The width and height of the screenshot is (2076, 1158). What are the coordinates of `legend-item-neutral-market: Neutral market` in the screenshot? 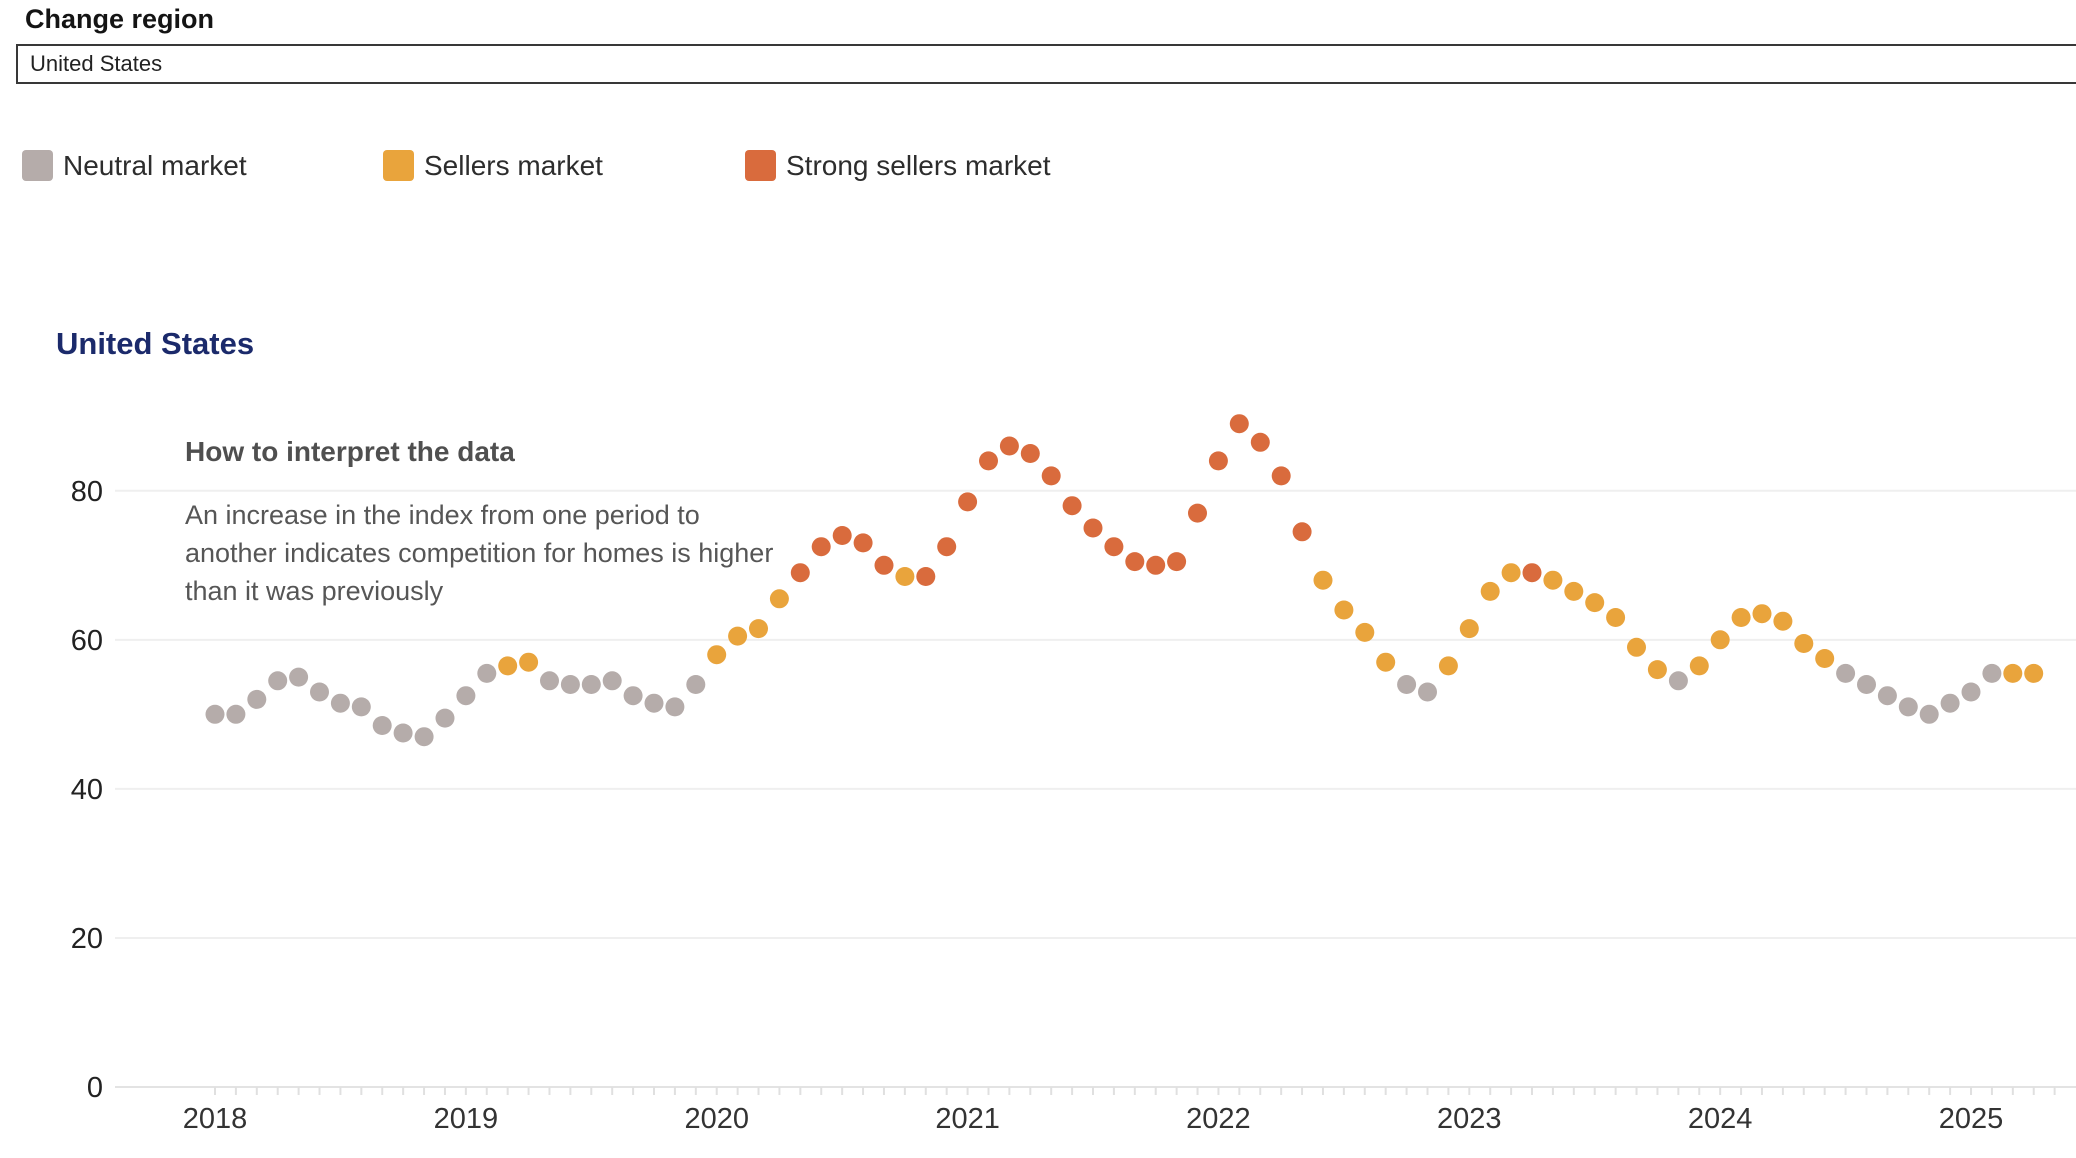 It's located at (134, 165).